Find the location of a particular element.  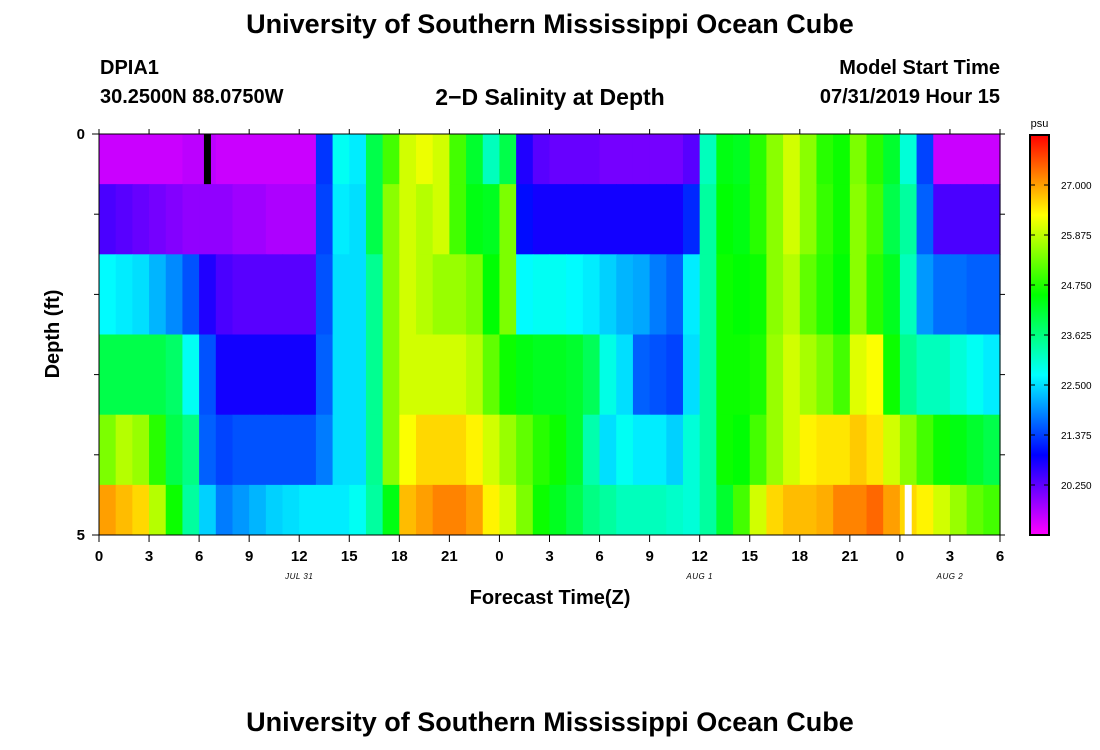

x-tick-label: 3 is located at coordinates (149, 556).